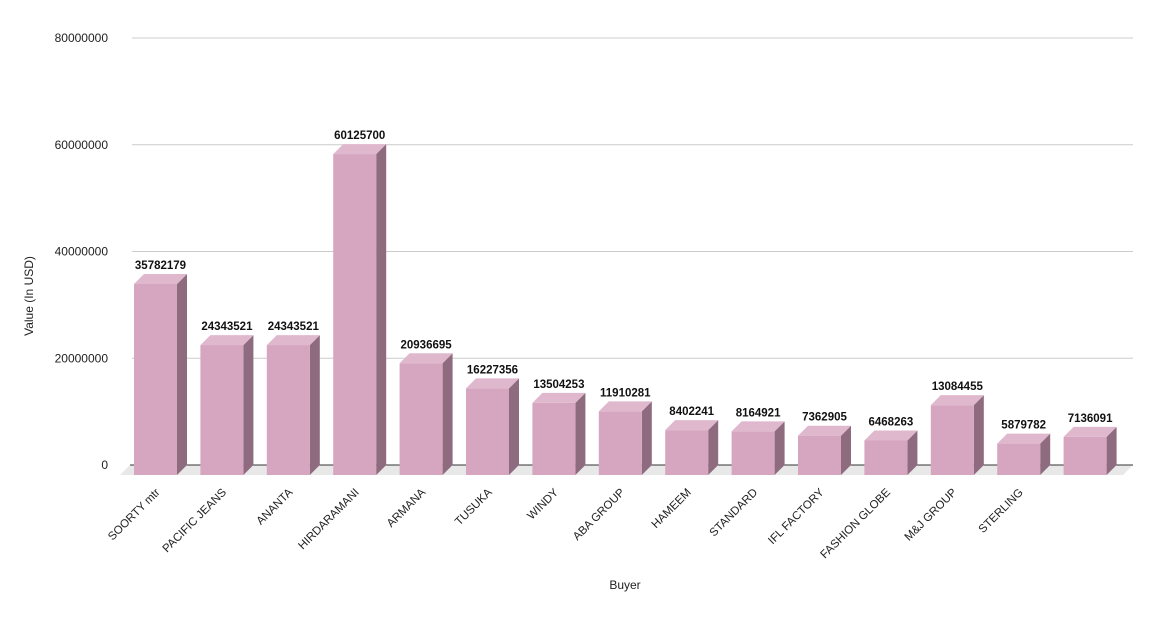  Describe the element at coordinates (891, 422) in the screenshot. I see `data-label: 6468263` at that location.